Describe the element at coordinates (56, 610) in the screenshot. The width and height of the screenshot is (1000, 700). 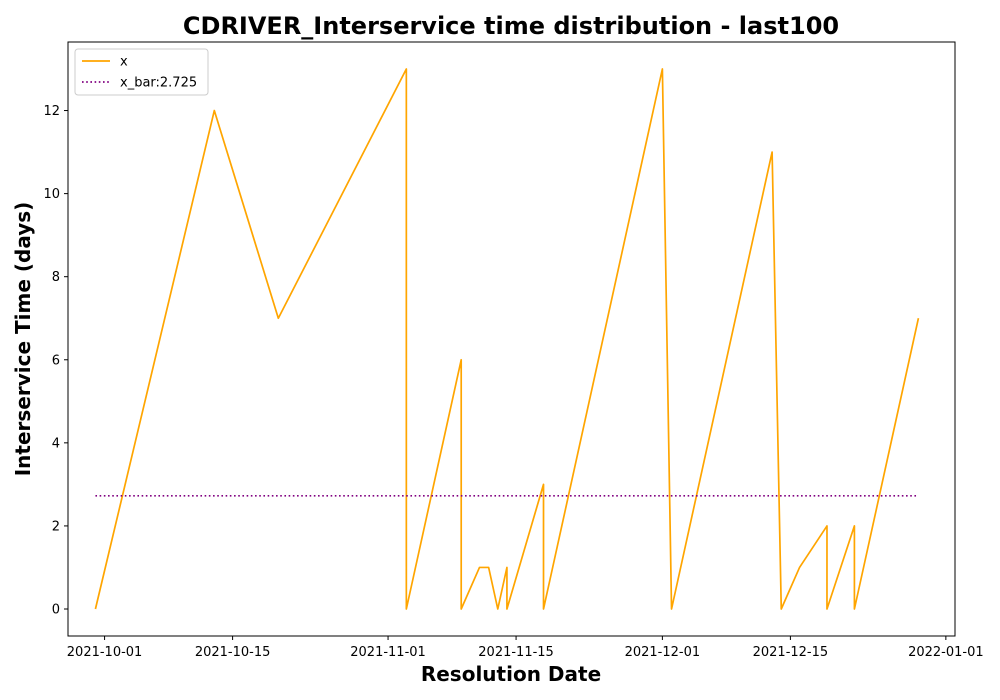
I see `y-tick-label: 0` at that location.